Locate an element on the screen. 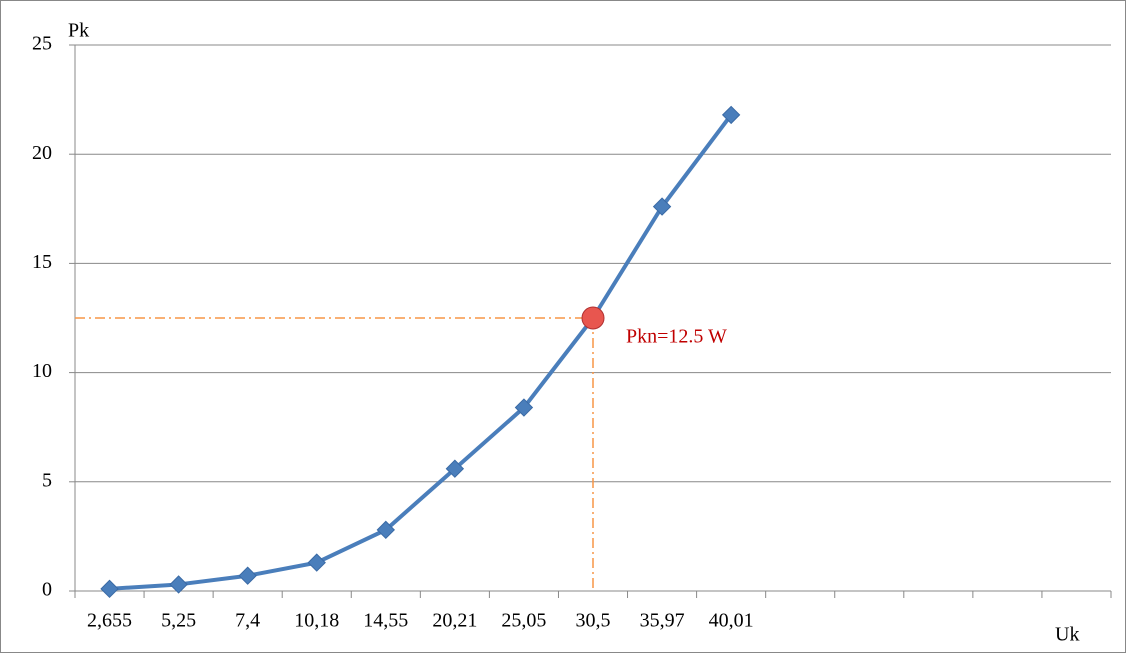 This screenshot has height=653, width=1126. y-tick-label: 0 is located at coordinates (47, 590).